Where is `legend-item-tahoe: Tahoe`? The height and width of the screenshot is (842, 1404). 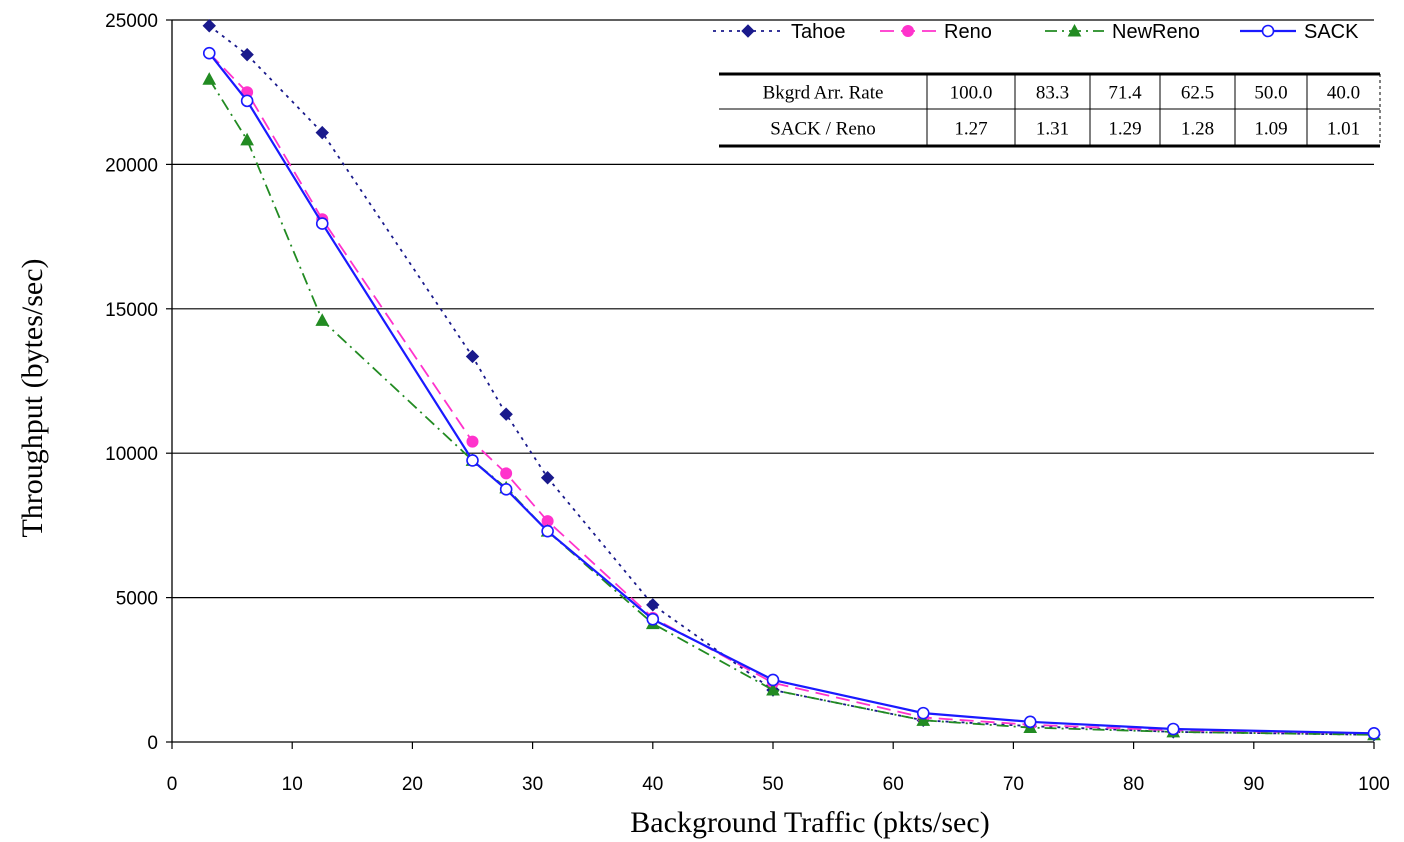
legend-item-tahoe: Tahoe is located at coordinates (779, 32).